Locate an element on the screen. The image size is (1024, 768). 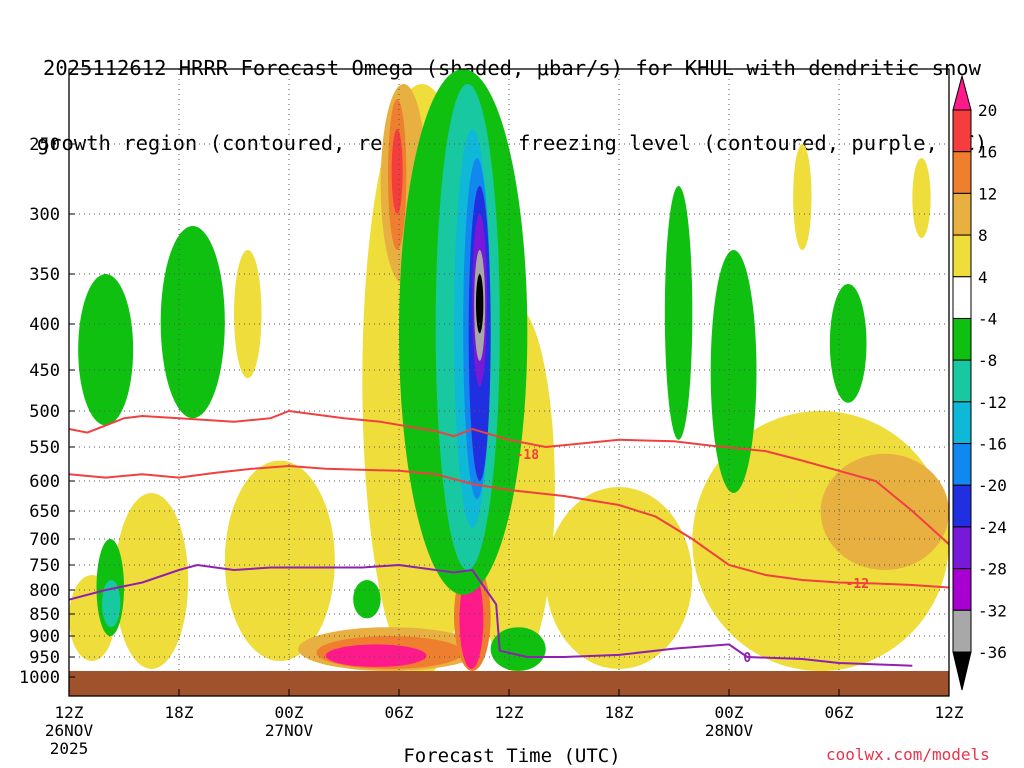
colorbar-label-10: -24 is located at coordinates (992, 527).